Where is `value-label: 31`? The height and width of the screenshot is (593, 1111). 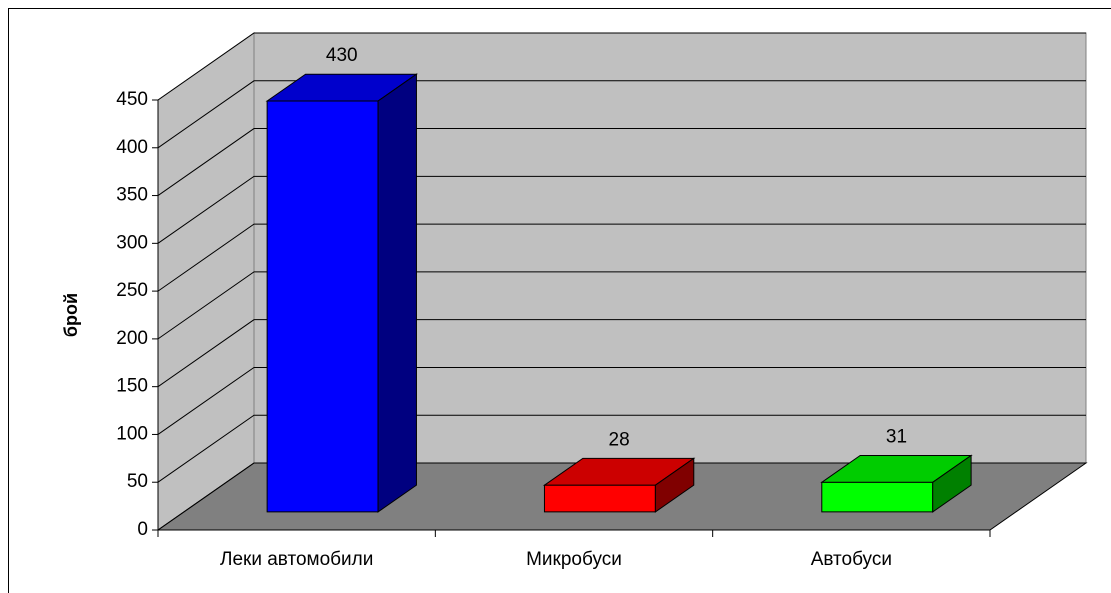
value-label: 31 is located at coordinates (896, 437).